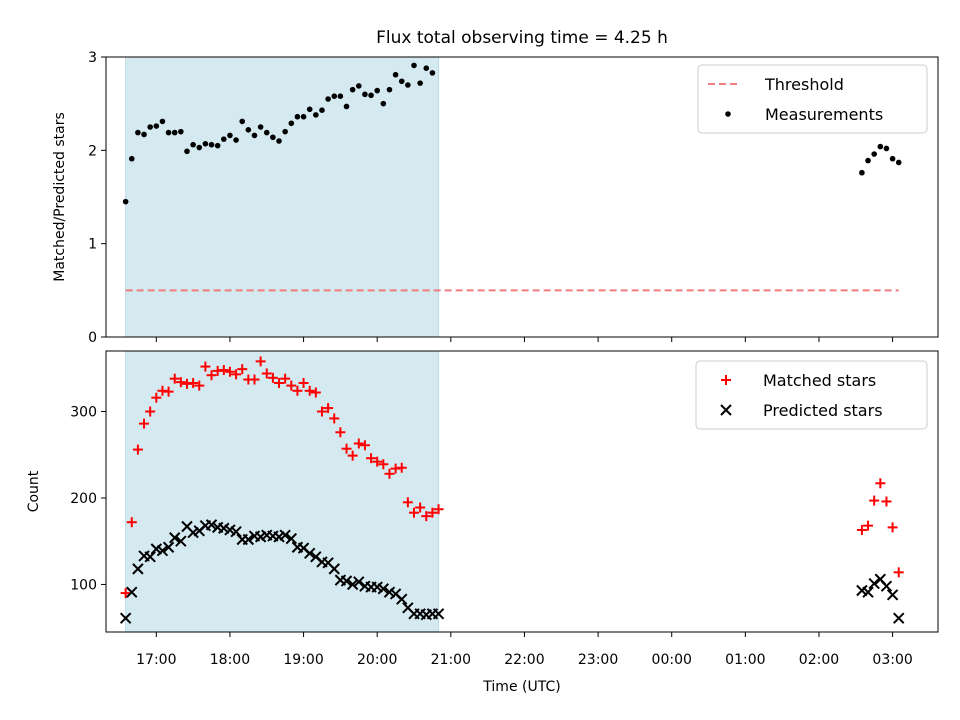  What do you see at coordinates (726, 380) in the screenshot?
I see `legend-matched-swatch` at bounding box center [726, 380].